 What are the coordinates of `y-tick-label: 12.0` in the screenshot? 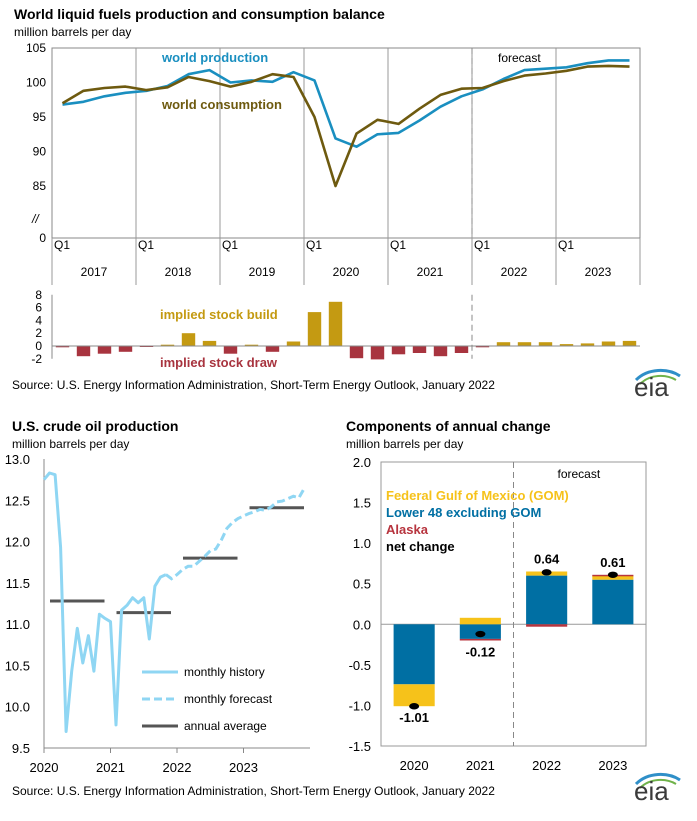 It's located at (17, 542).